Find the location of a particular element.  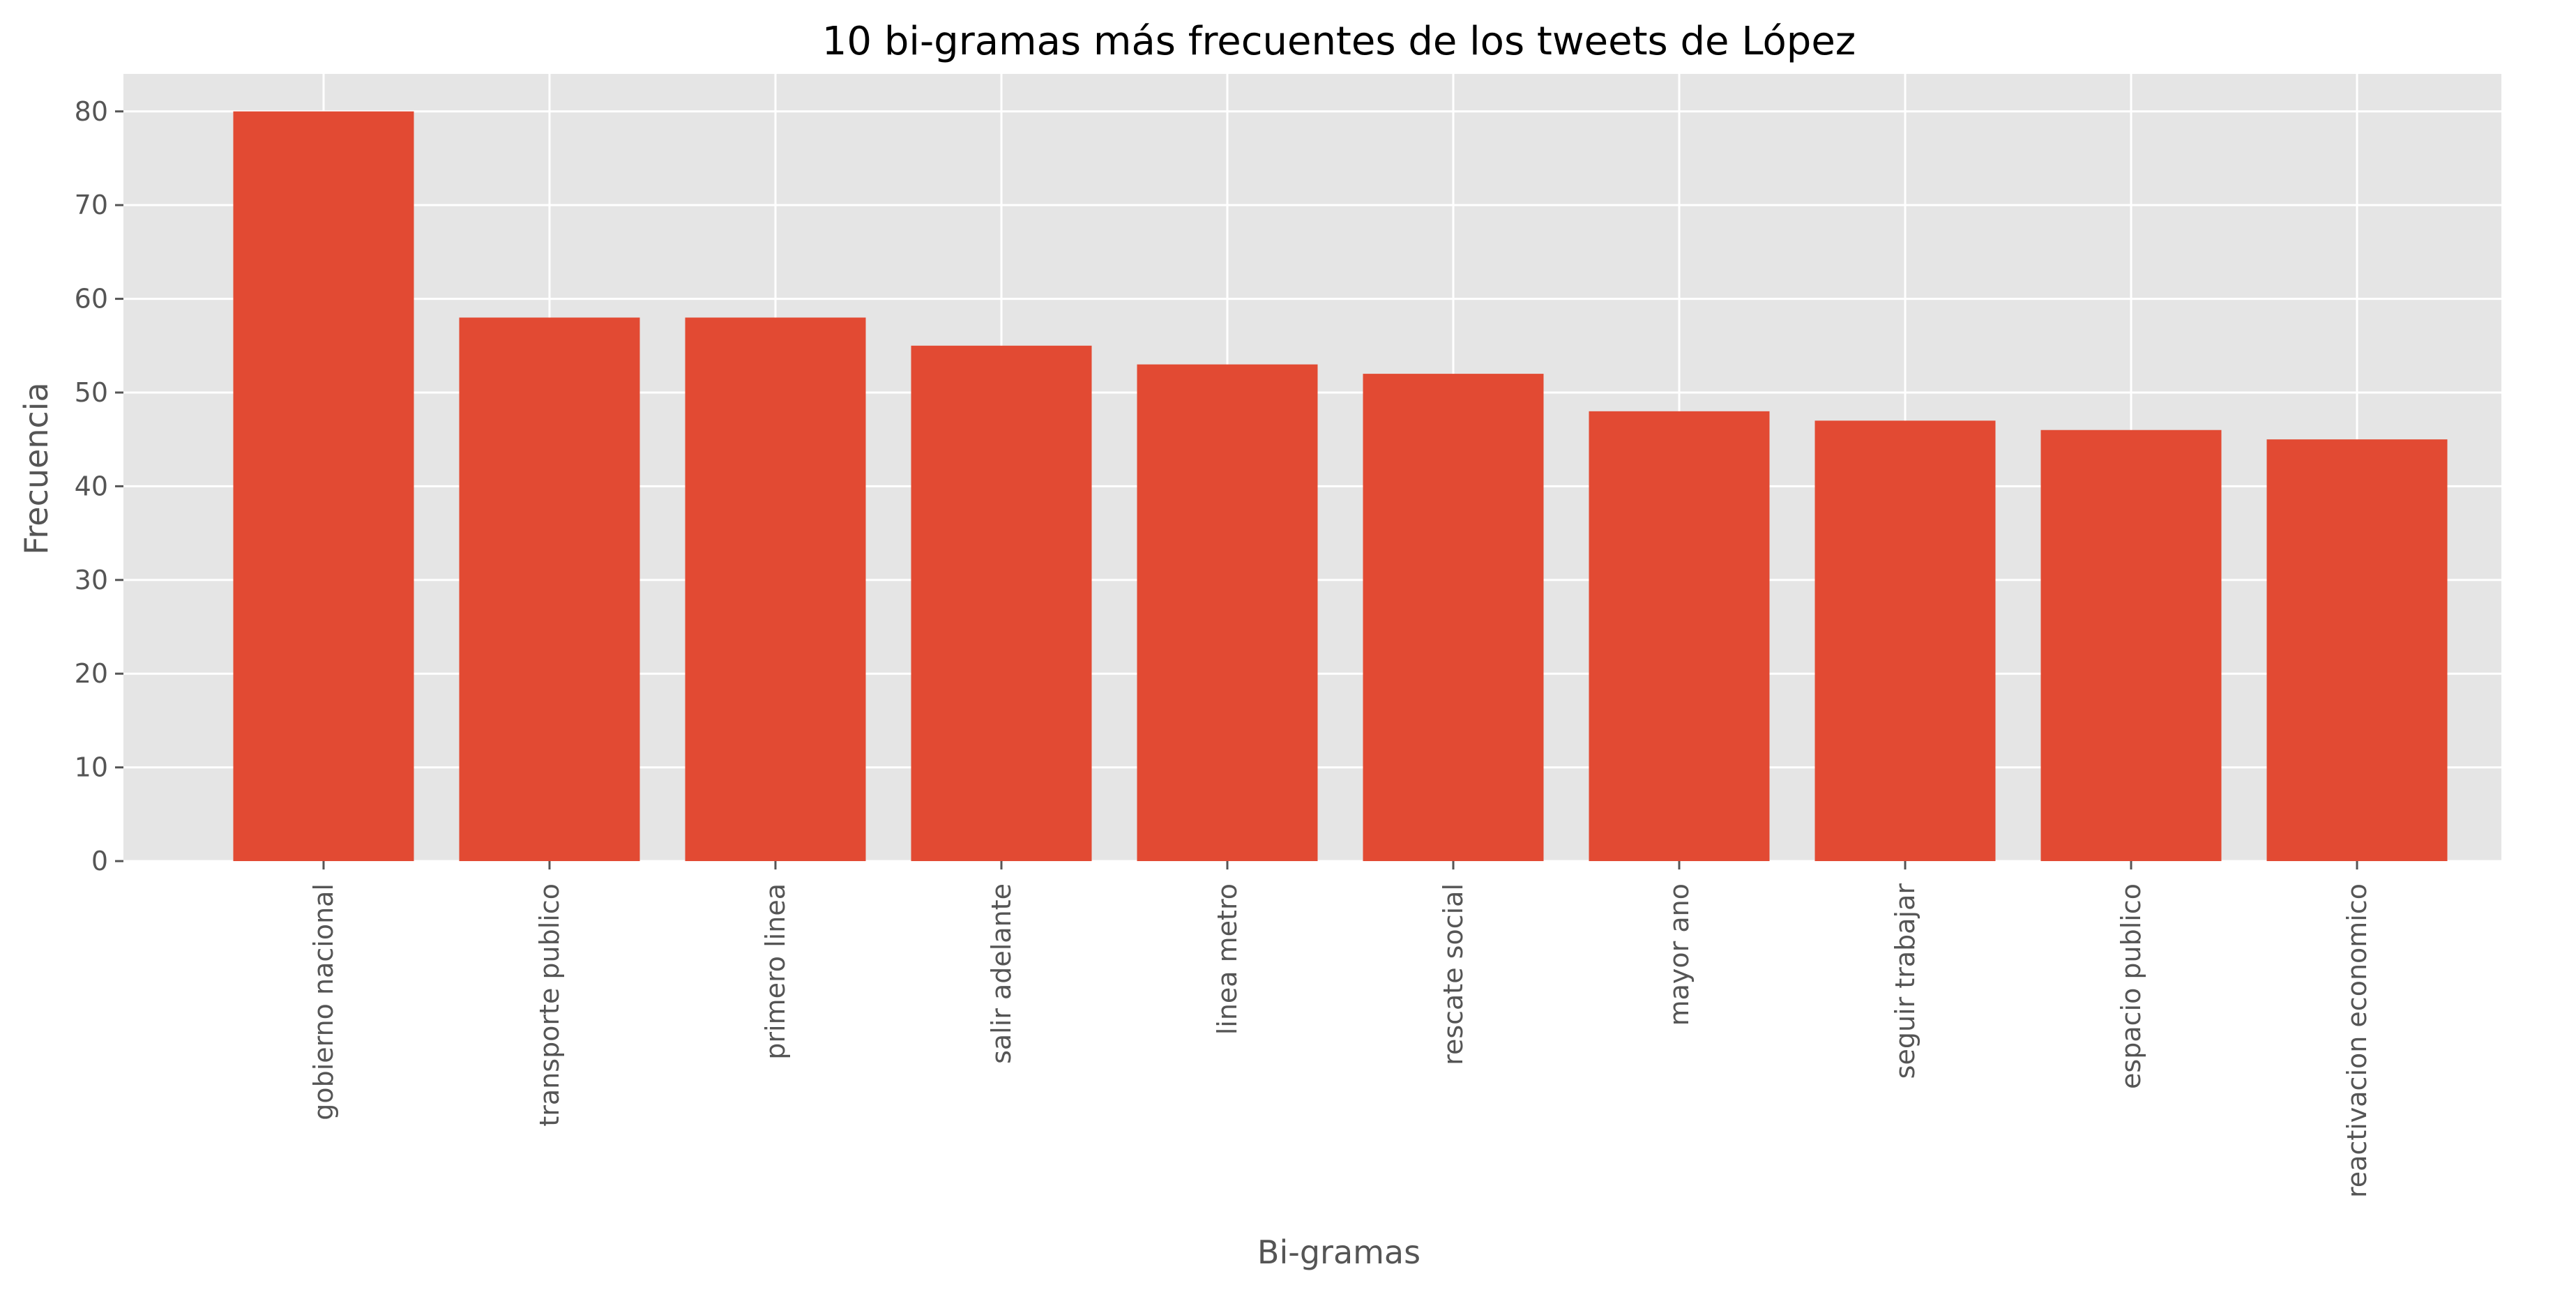

y-tick-label: 70 is located at coordinates (91, 205).